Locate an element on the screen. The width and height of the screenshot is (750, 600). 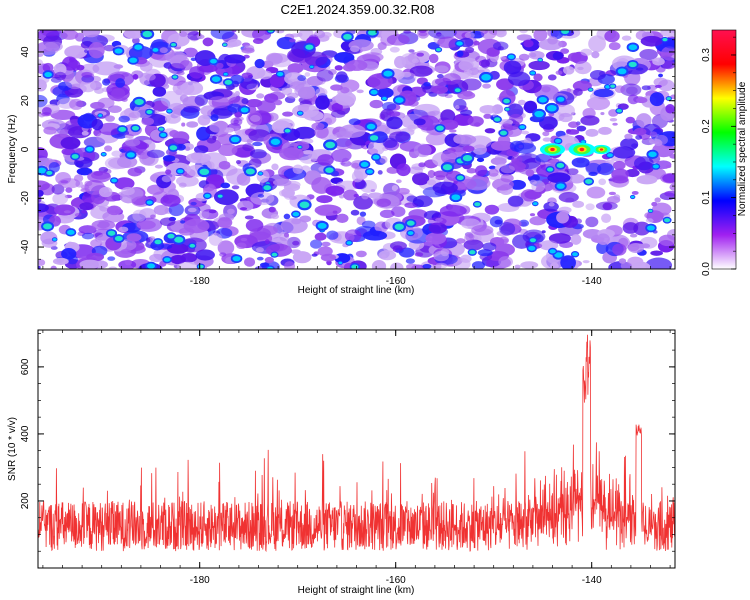
y-tick-label: -40 is located at coordinates (25, 246).